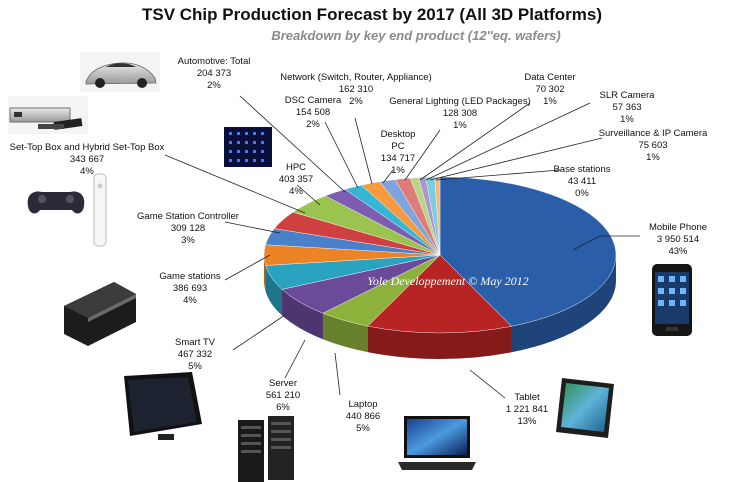 The width and height of the screenshot is (744, 482). I want to click on label-name: Tablet, so click(527, 397).